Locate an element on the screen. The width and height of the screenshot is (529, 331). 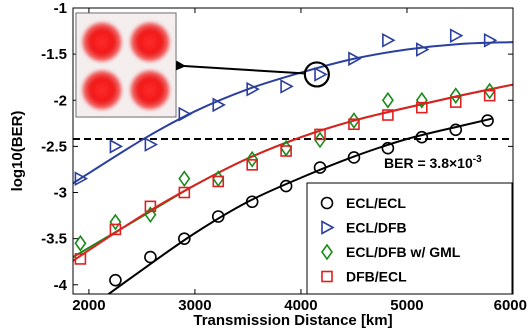
legend-label-dfb-ecl: DFB/ECL is located at coordinates (376, 277).